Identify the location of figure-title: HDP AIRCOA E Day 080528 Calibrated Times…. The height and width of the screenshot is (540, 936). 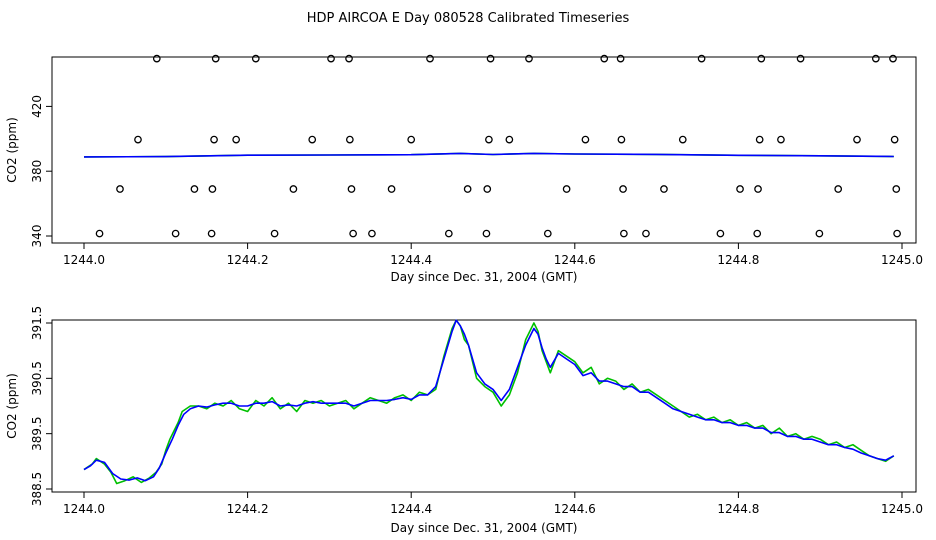
(468, 18).